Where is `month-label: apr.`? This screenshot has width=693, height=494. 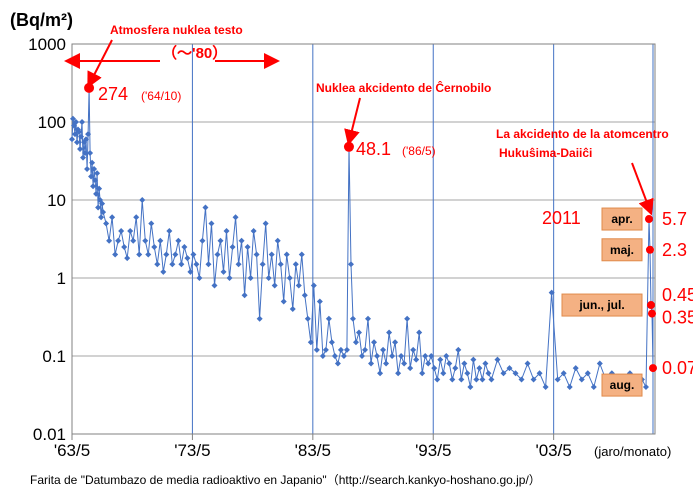 month-label: apr. is located at coordinates (621, 219).